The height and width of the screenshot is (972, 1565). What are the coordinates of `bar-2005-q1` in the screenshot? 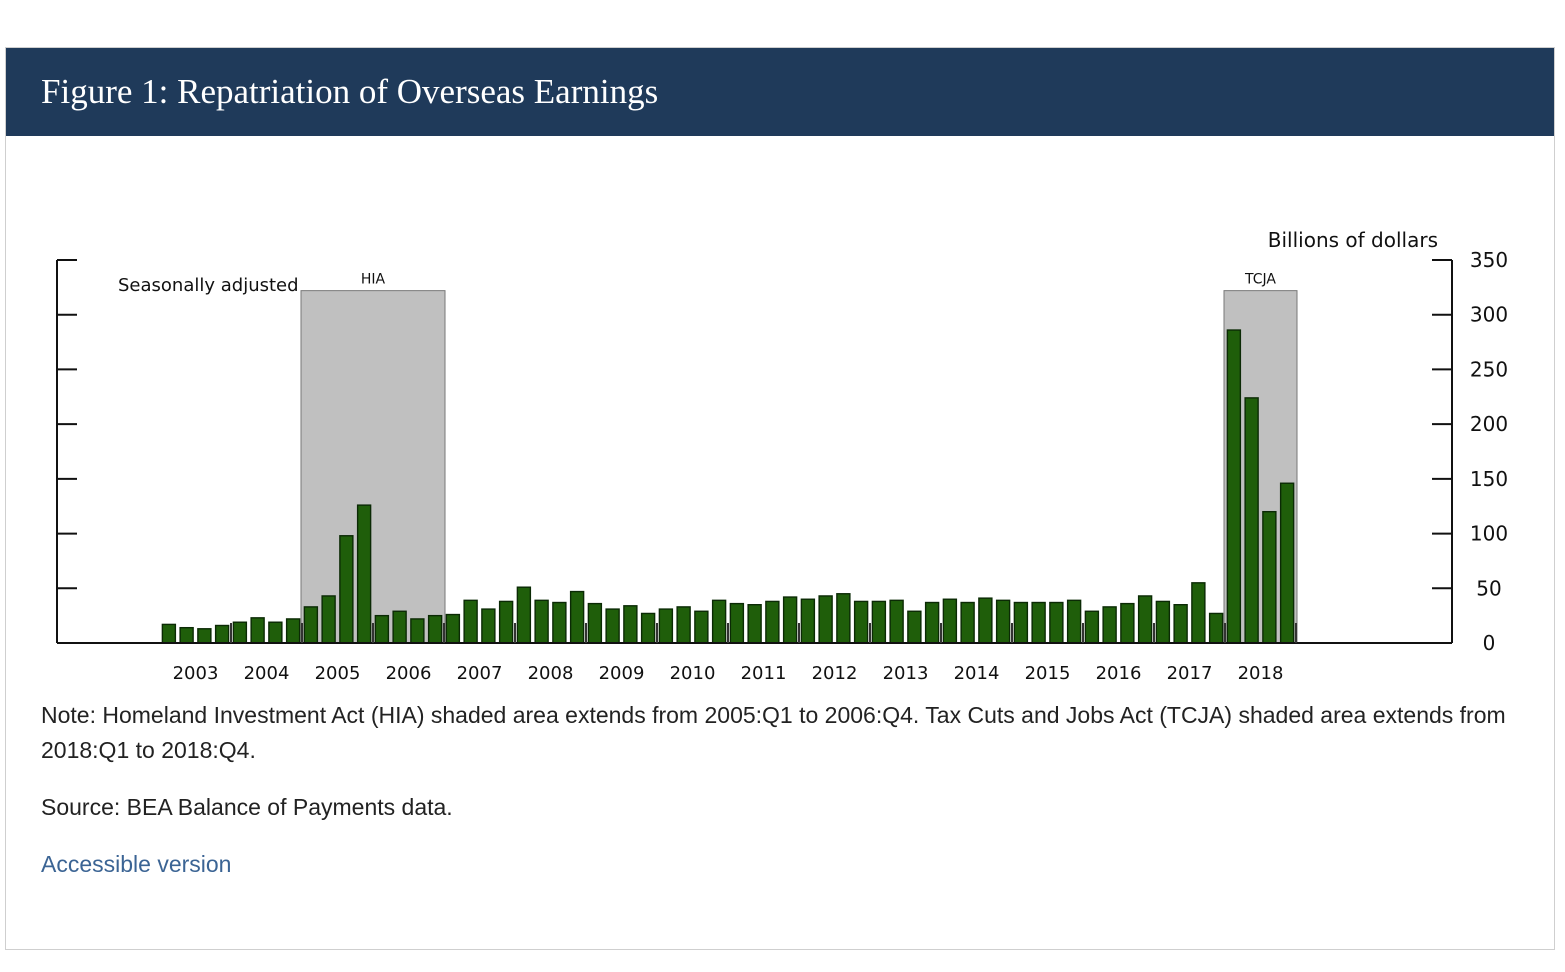 It's located at (311, 625).